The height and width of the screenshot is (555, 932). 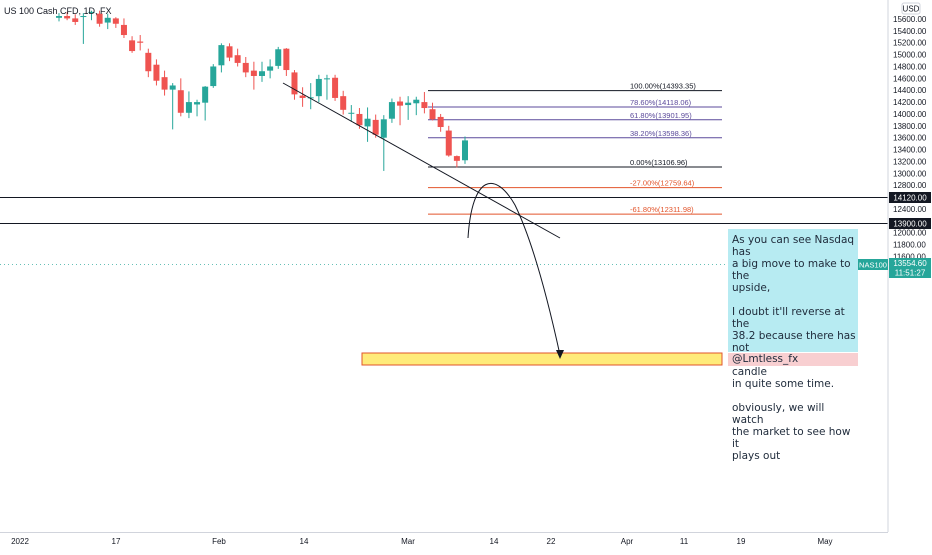 I want to click on fib-level-label: 0.00%(13106.96), so click(x=659, y=162).